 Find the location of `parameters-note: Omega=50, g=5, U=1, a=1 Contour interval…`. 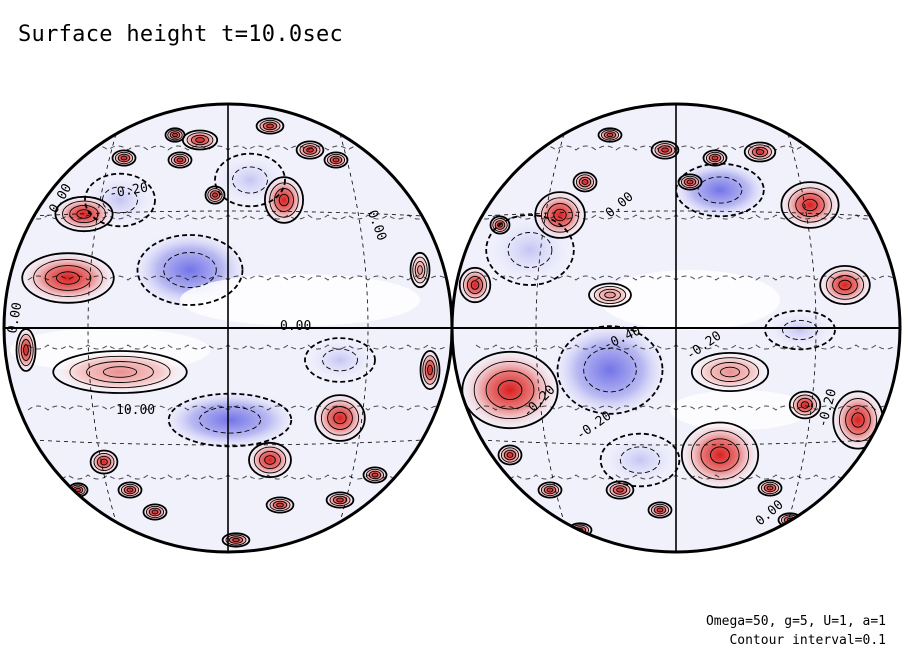

parameters-note: Omega=50, g=5, U=1, a=1 Contour interval… is located at coordinates (796, 631).